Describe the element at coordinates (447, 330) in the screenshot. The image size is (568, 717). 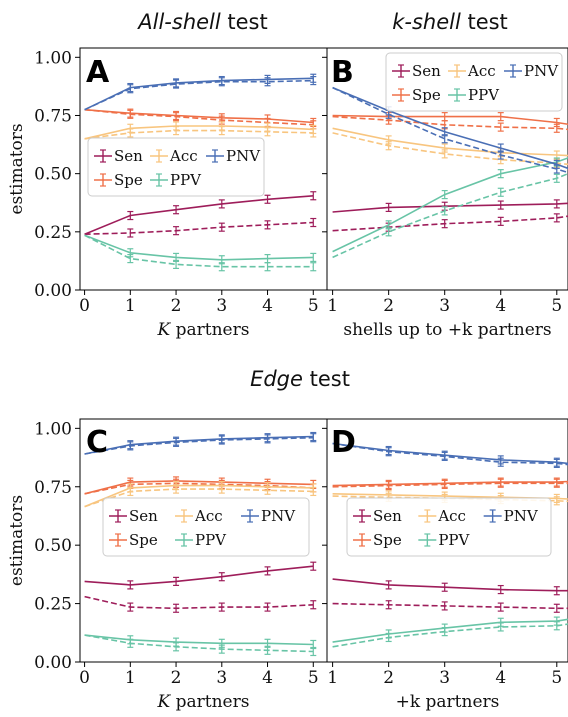
I see `x-axis-label: shells up to +k partners` at that location.